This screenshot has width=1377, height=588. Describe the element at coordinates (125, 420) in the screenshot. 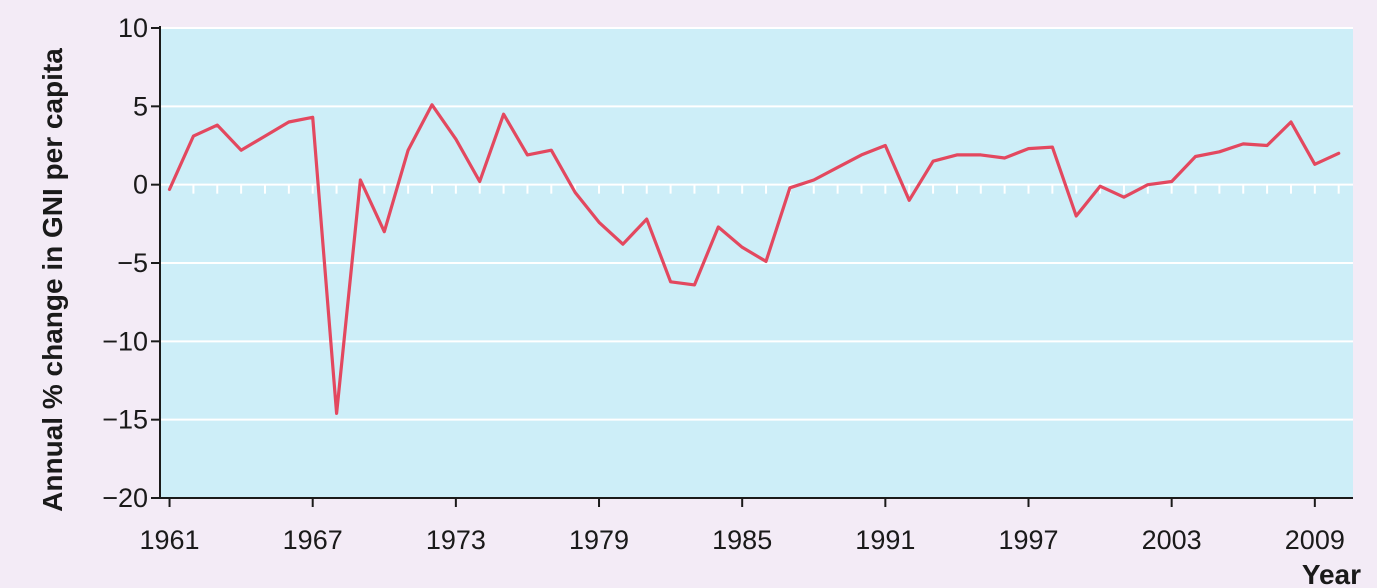

I see `y-tick-label: −15` at that location.